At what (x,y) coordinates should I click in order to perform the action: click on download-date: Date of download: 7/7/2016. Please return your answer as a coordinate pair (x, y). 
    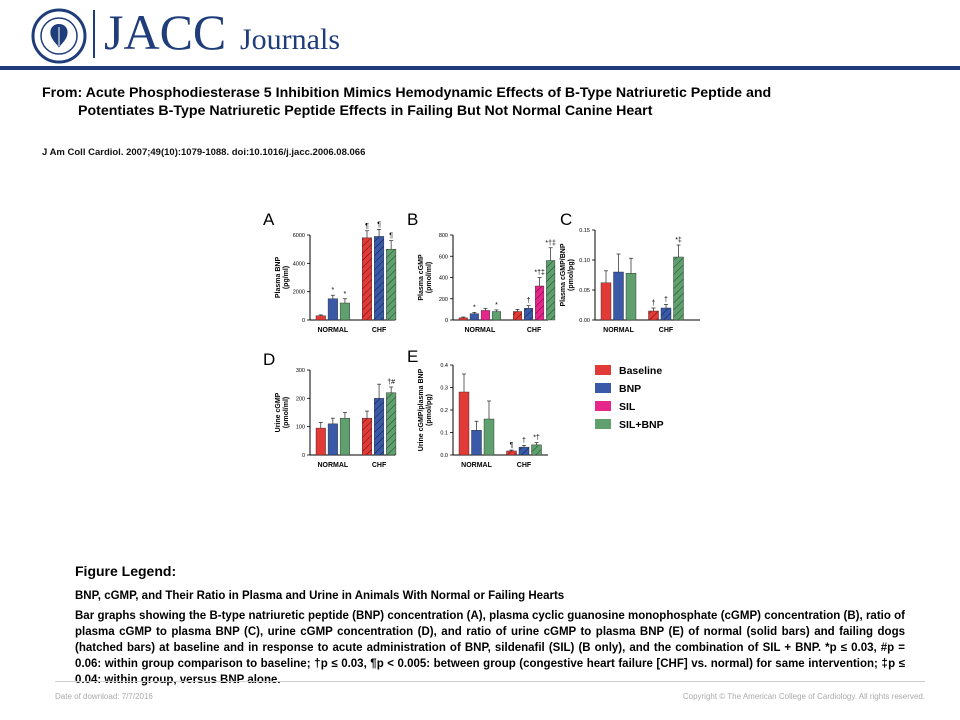
    Looking at the image, I should click on (104, 696).